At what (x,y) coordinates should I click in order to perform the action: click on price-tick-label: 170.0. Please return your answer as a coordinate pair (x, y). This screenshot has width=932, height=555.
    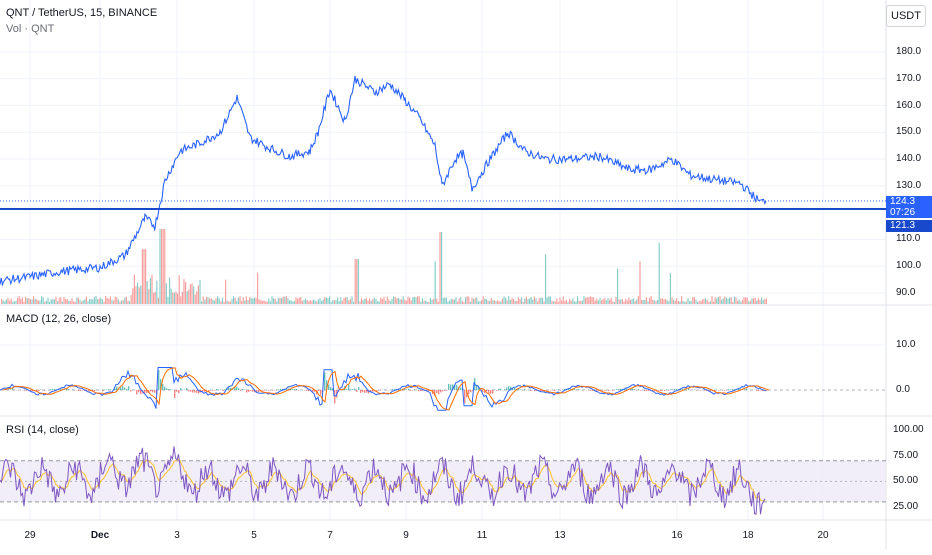
    Looking at the image, I should click on (908, 78).